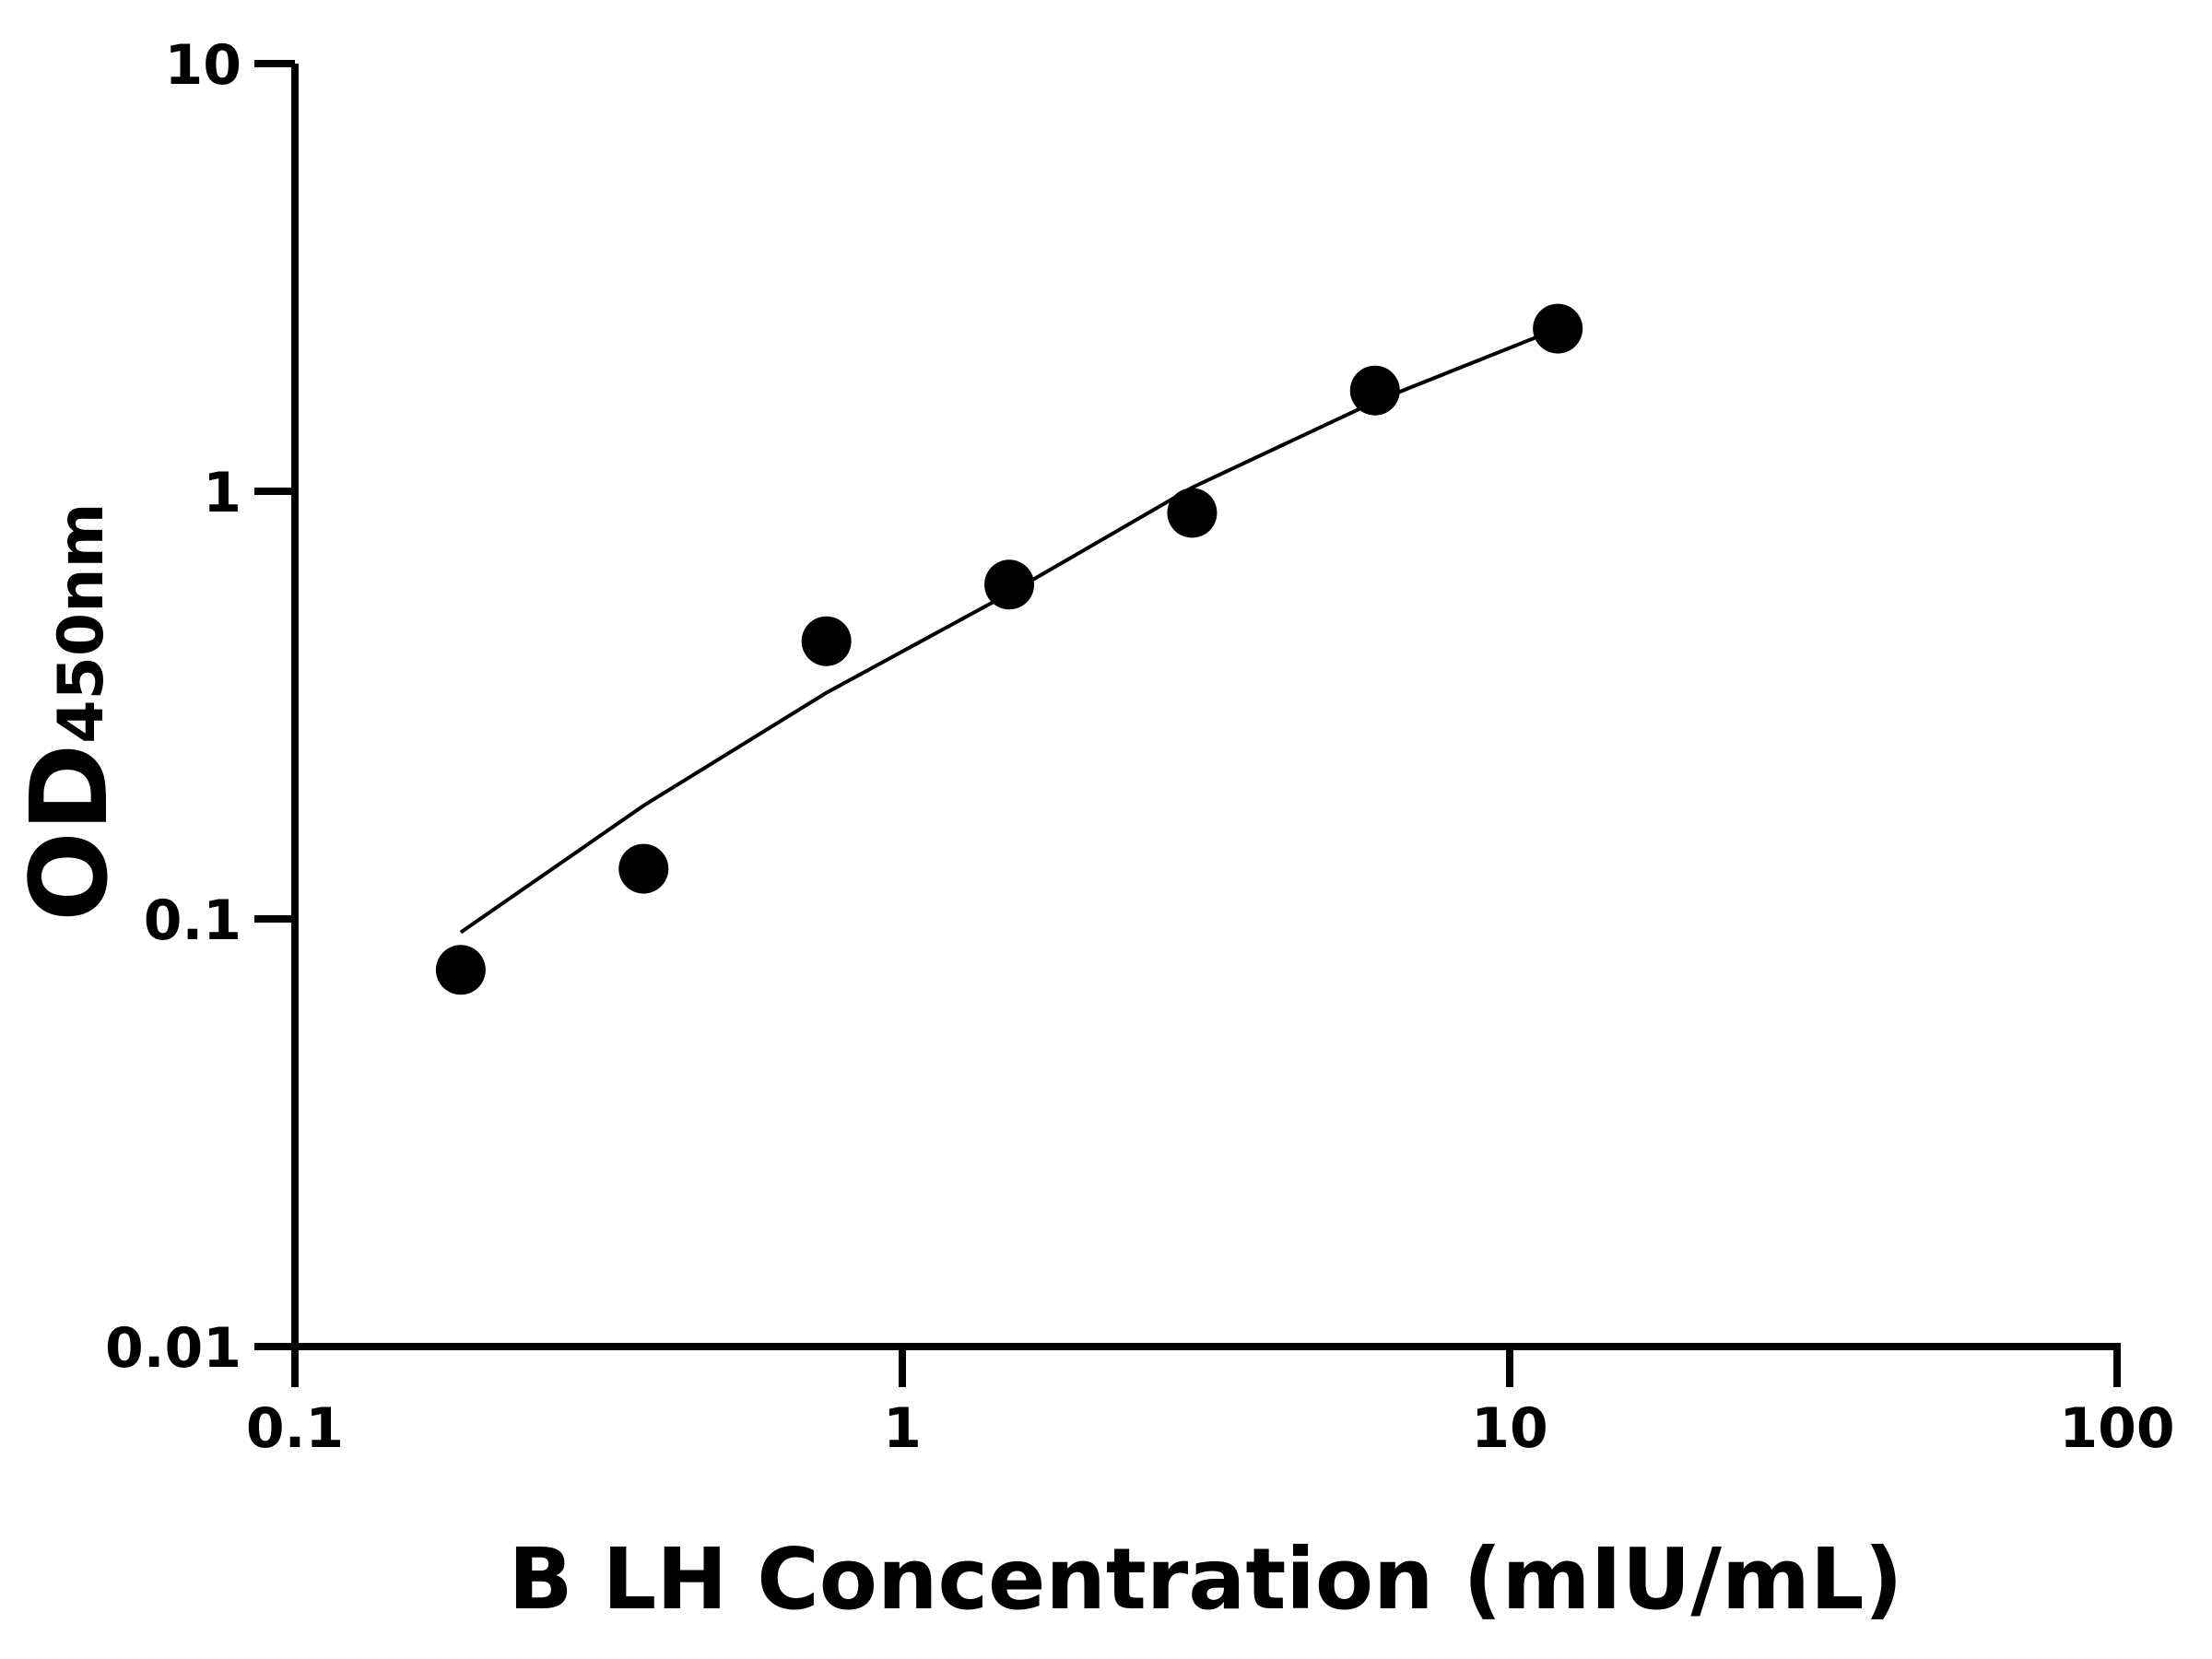 This screenshot has width=2212, height=1659. I want to click on x-tick-label: 10, so click(1509, 1428).